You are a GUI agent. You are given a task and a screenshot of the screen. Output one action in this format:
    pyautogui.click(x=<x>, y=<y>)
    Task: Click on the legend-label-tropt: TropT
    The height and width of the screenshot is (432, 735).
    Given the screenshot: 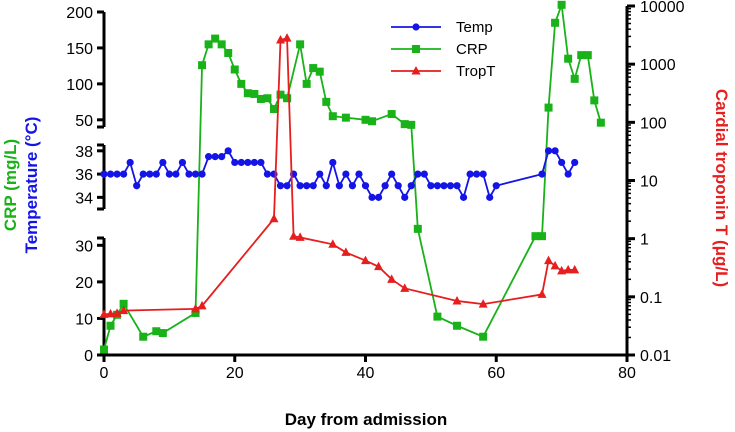 What is the action you would take?
    pyautogui.click(x=475, y=71)
    